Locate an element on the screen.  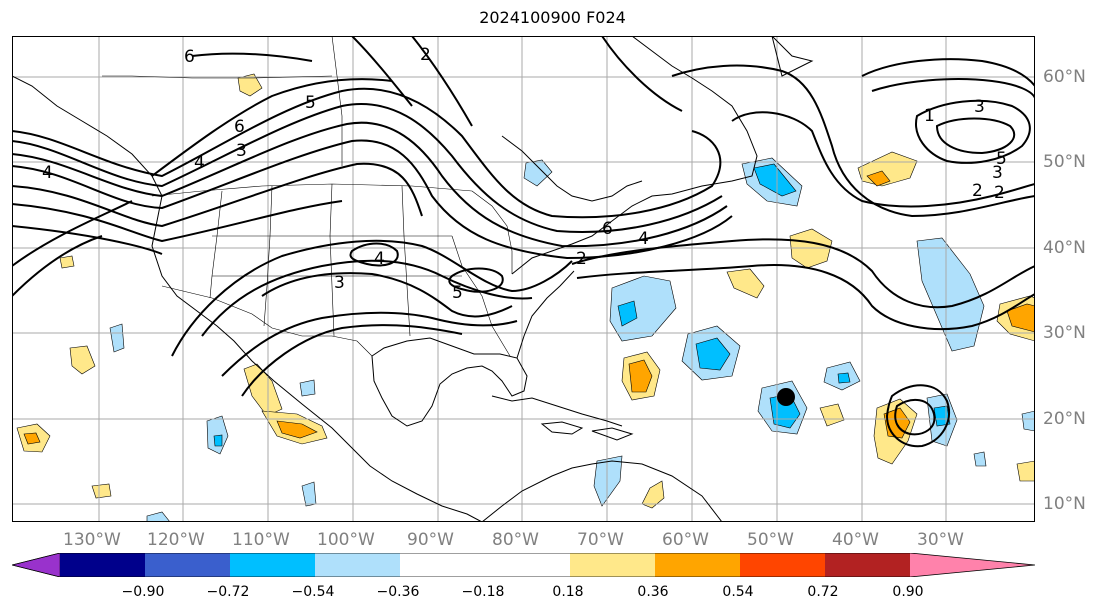
lat-label: 60°N is located at coordinates (1064, 77).